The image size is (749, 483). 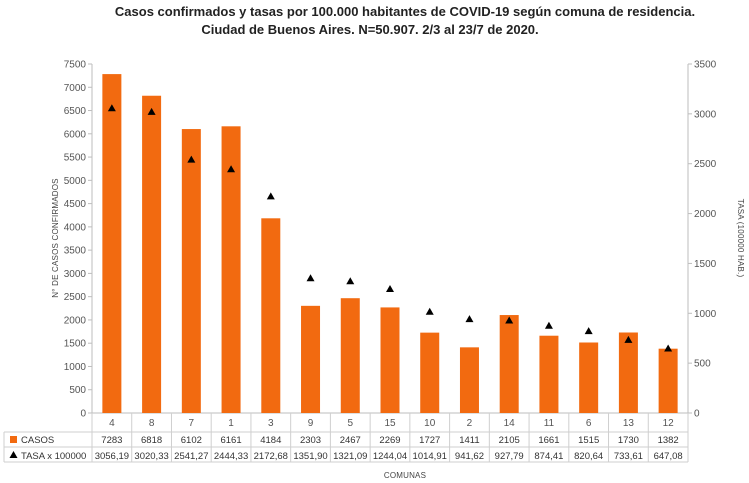 What do you see at coordinates (271, 423) in the screenshot?
I see `x-tick-label: 3` at bounding box center [271, 423].